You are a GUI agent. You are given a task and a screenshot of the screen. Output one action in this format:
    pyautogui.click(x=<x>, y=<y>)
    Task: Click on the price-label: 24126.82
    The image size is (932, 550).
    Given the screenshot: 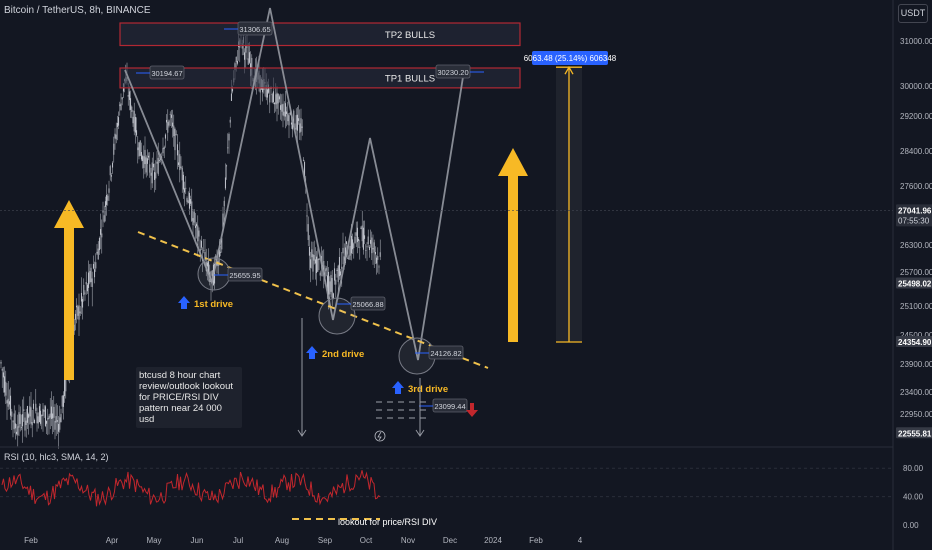 What is the action you would take?
    pyautogui.click(x=445, y=353)
    